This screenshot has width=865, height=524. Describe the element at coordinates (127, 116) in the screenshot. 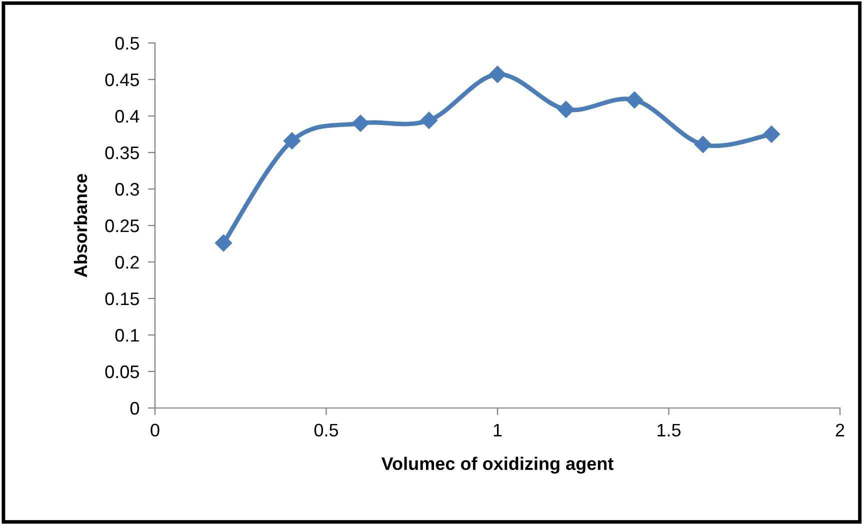

I see `y-tick-label: 0.4` at that location.